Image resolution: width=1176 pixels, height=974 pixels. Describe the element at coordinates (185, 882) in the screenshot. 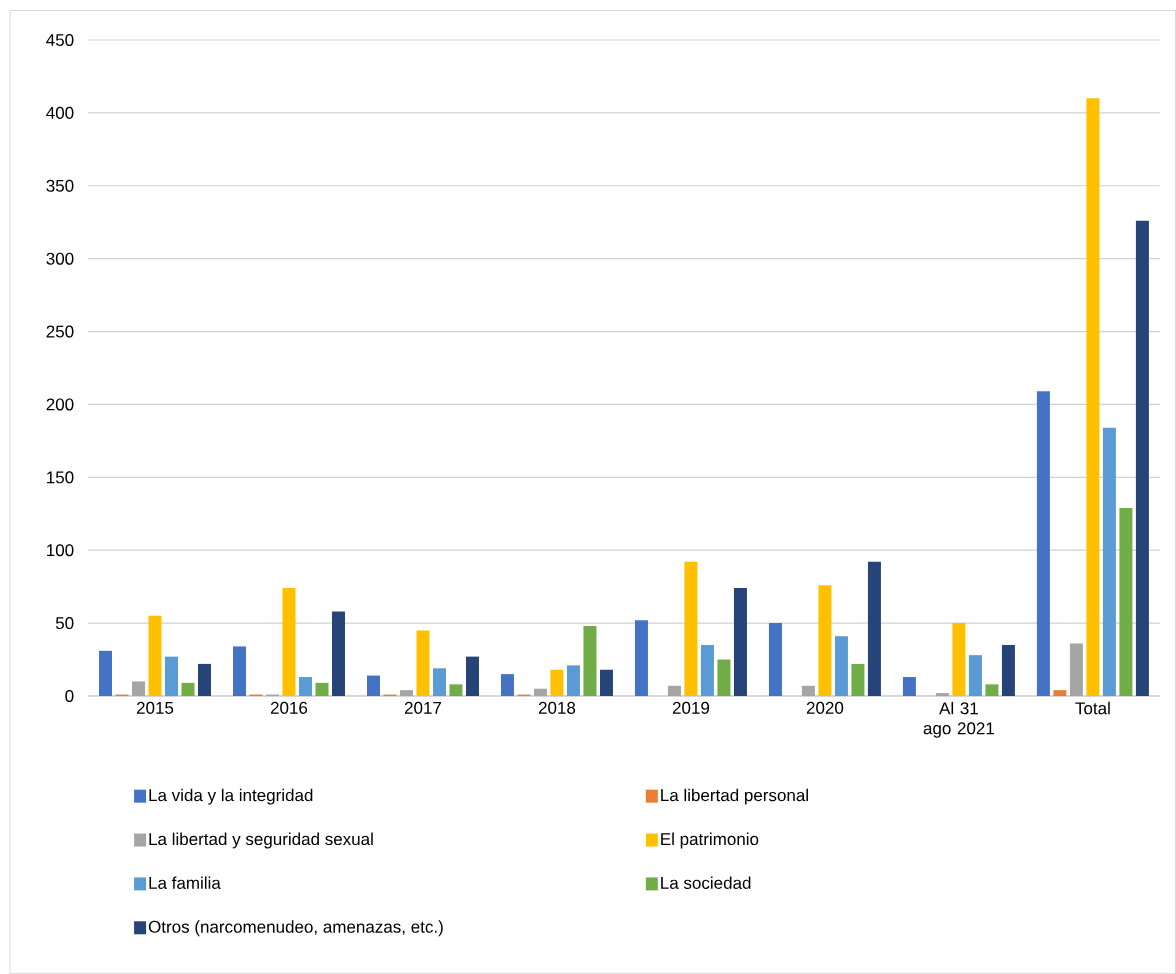

I see `legend-label: La familia` at that location.